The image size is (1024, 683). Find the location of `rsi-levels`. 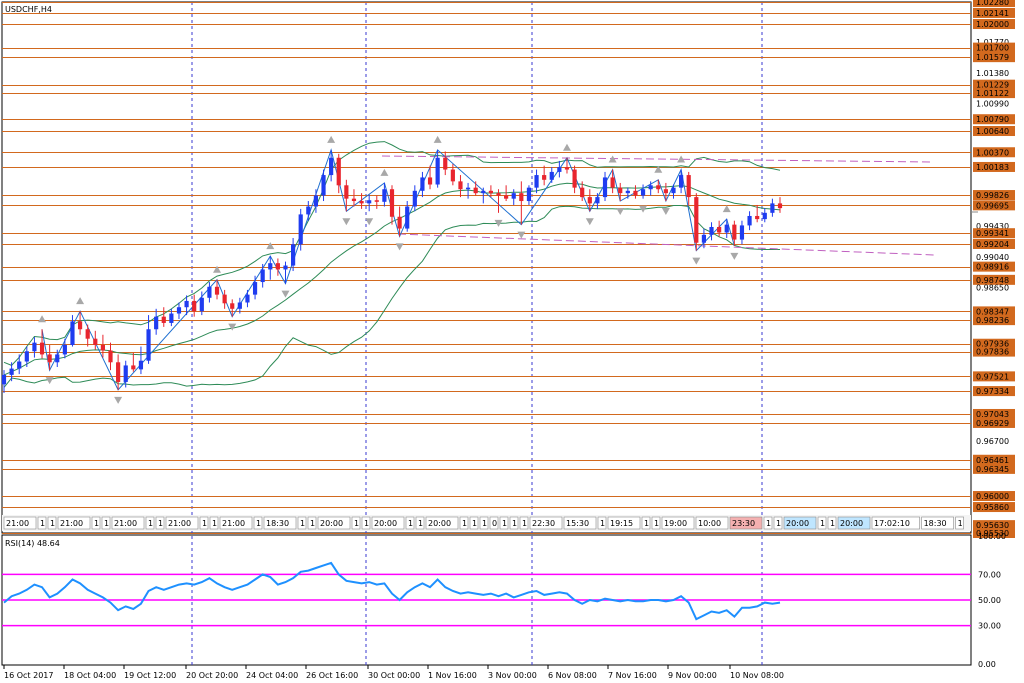

rsi-levels is located at coordinates (486, 600).